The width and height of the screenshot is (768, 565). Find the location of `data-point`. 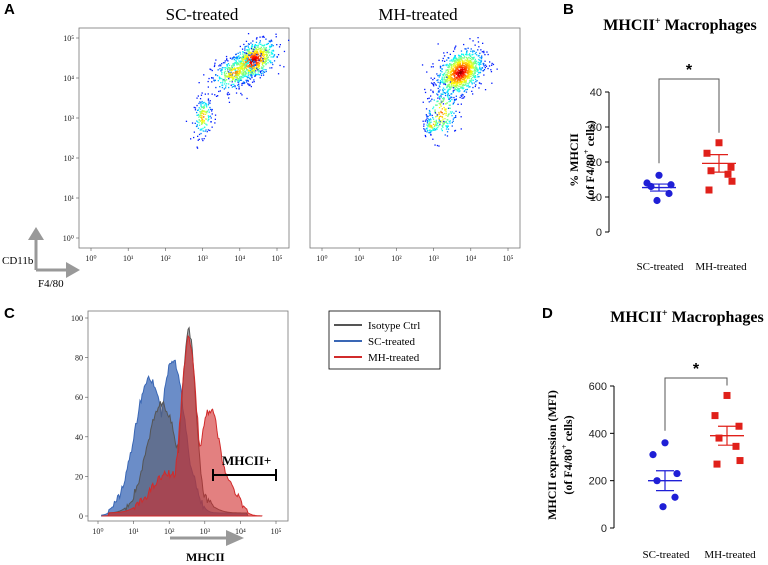

data-point is located at coordinates (736, 446).